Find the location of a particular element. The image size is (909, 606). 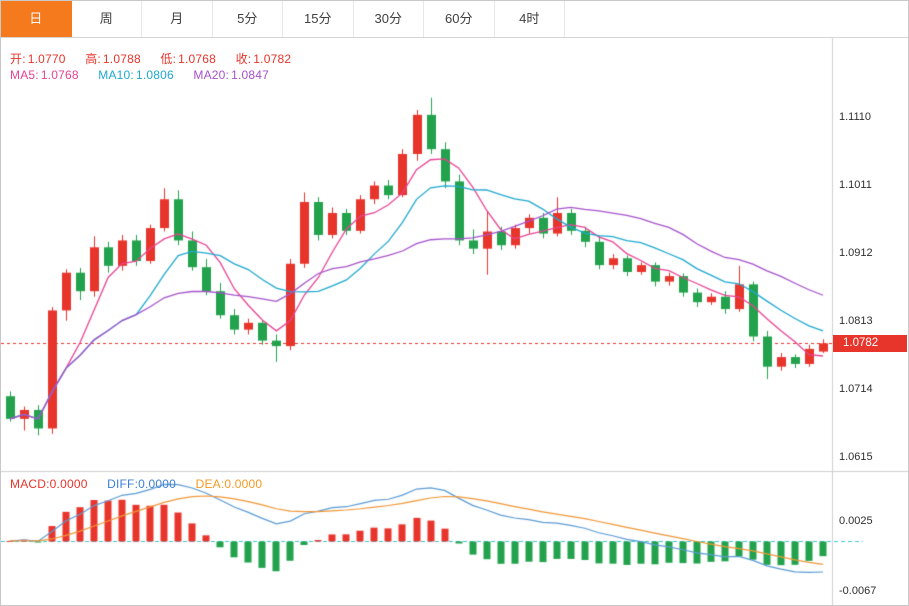

price-axis-label: 1.0813 is located at coordinates (856, 321).